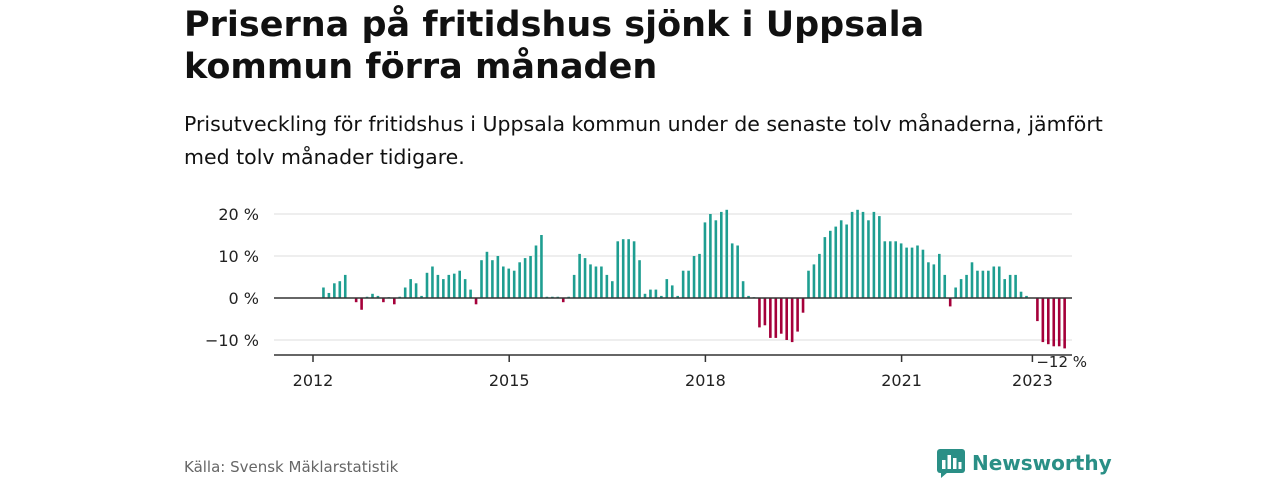 This screenshot has height=480, width=1280. What do you see at coordinates (901, 380) in the screenshot?
I see `x-tick-label: 2021` at bounding box center [901, 380].